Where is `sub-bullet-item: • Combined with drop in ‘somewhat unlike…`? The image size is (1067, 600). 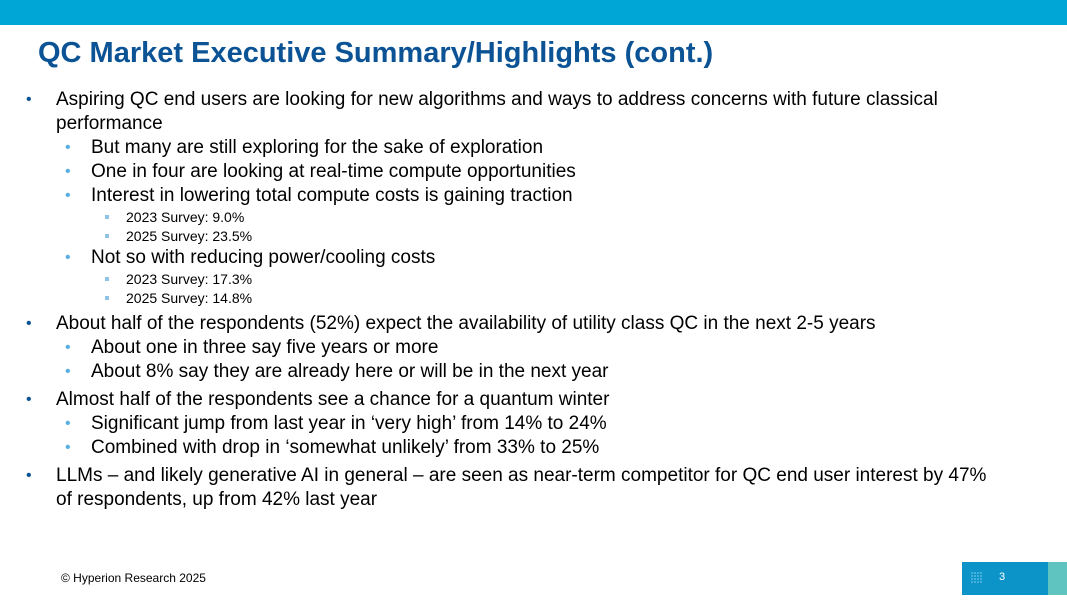
sub-bullet-item: • Combined with drop in ‘somewhat unlike… is located at coordinates (529, 448).